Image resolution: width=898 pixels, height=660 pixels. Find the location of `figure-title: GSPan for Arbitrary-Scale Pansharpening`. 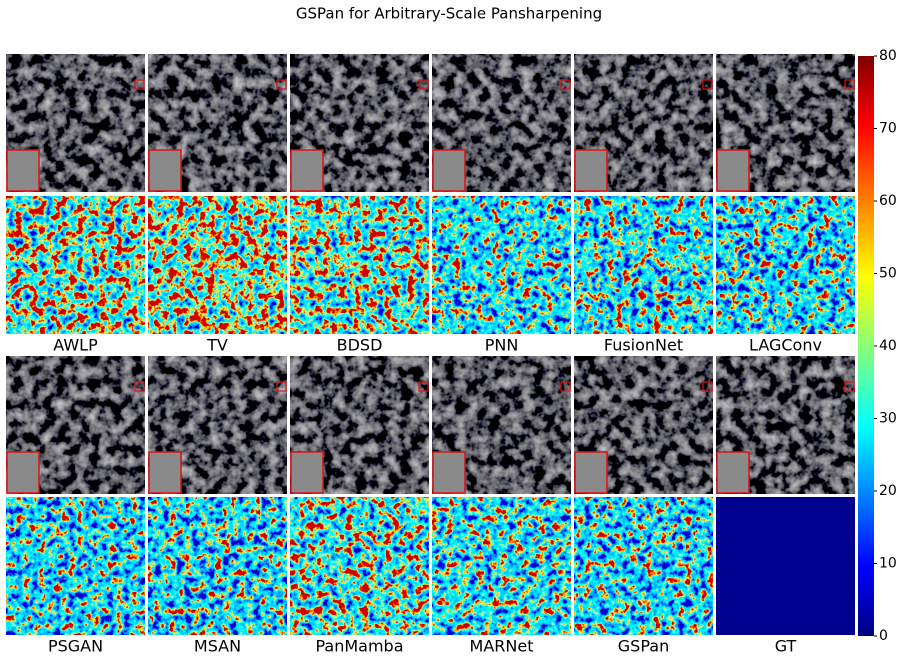

figure-title: GSPan for Arbitrary-Scale Pansharpening is located at coordinates (449, 14).